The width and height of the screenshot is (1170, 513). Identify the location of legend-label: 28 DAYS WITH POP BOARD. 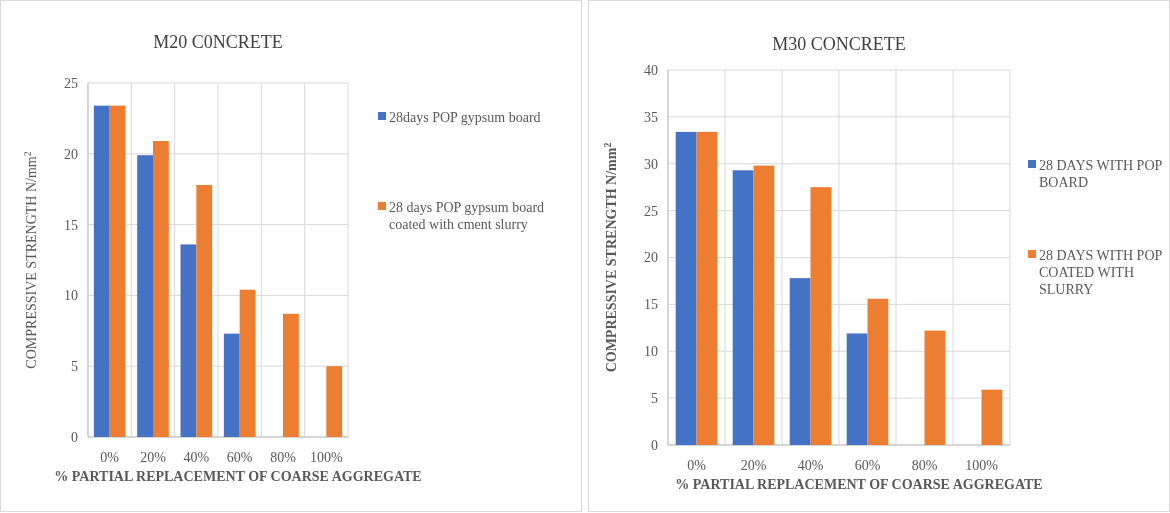
(1101, 174).